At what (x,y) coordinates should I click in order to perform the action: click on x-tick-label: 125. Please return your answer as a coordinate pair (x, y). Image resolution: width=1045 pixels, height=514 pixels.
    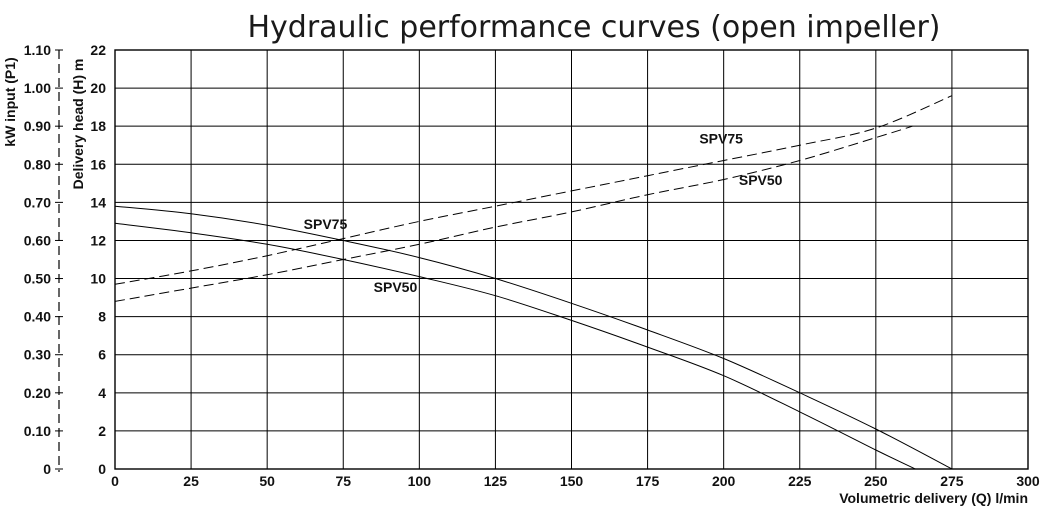
    Looking at the image, I should click on (496, 481).